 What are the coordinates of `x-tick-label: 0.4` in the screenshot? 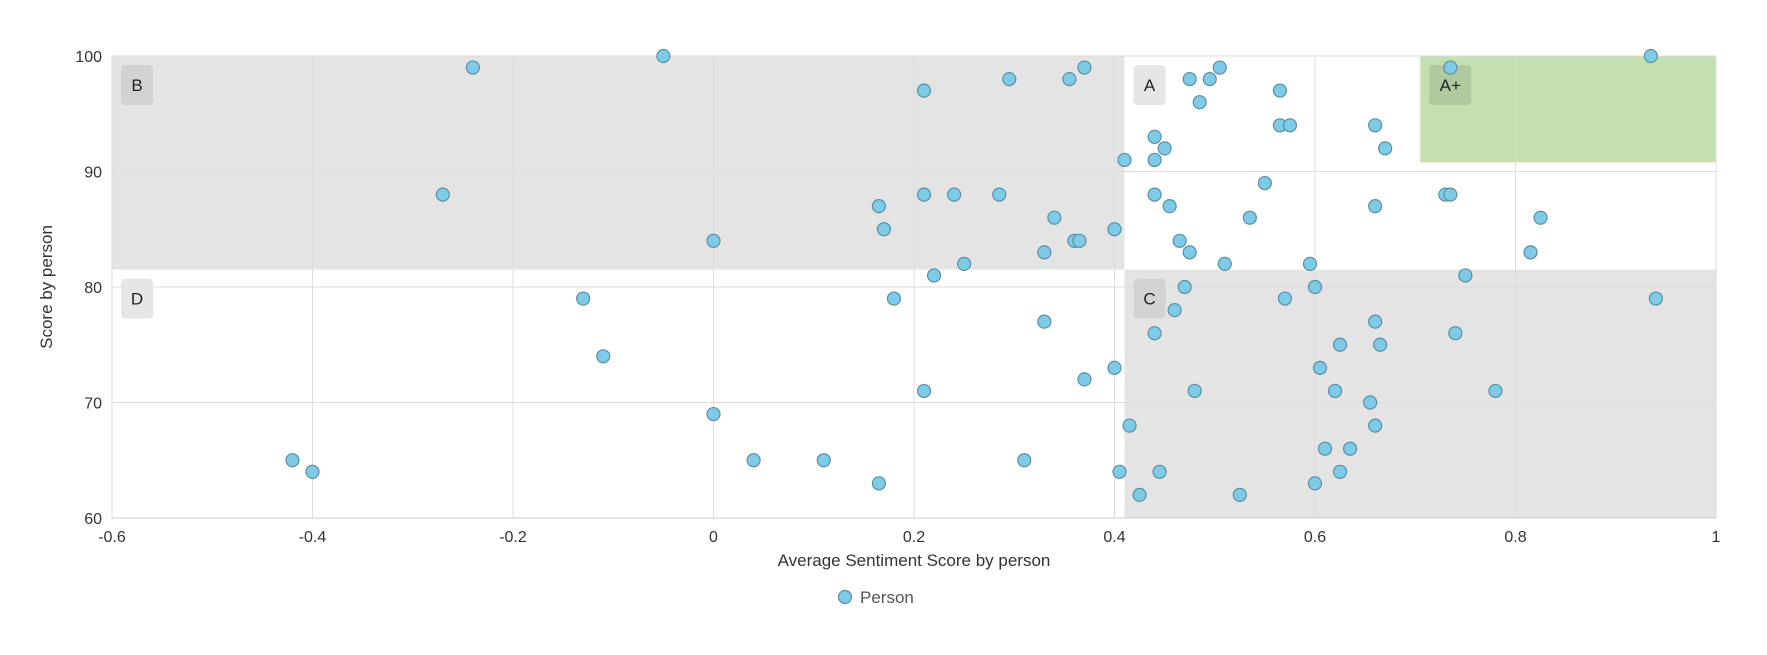 It's located at (1114, 537).